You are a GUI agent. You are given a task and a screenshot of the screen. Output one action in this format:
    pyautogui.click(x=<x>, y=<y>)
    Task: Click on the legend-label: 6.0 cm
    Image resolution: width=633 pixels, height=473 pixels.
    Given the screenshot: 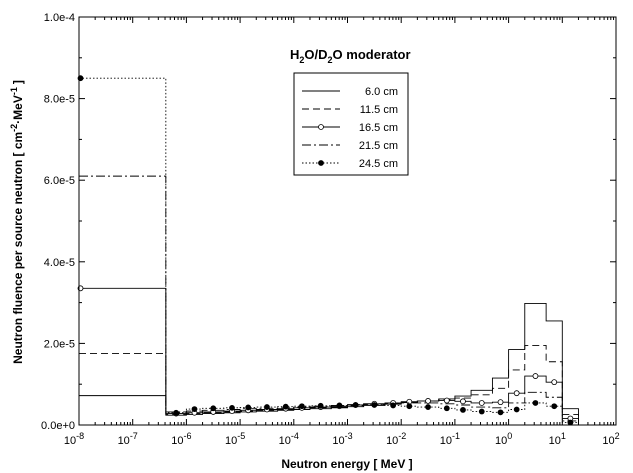 What is the action you would take?
    pyautogui.click(x=381, y=92)
    